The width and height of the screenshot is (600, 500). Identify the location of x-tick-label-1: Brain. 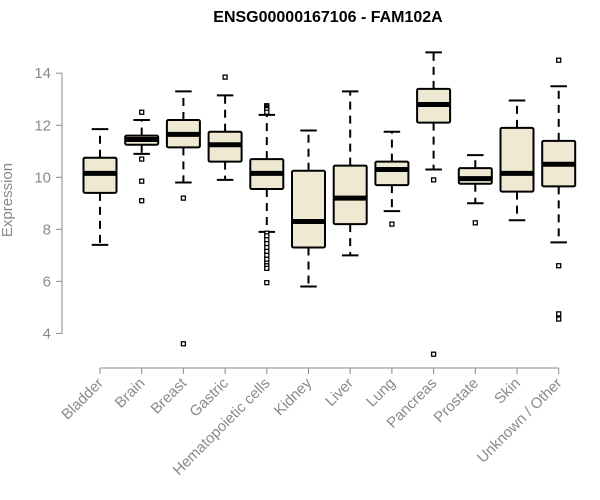
(130, 393).